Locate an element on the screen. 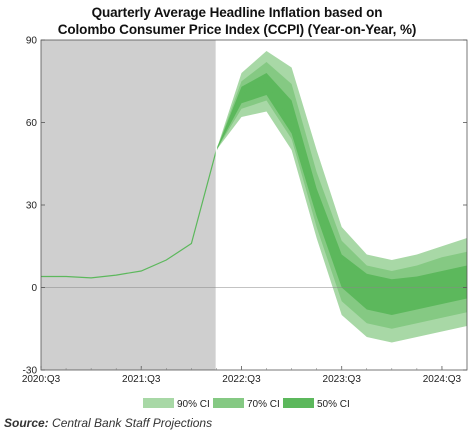  legend-label-90-ci: 90% CI is located at coordinates (193, 404).